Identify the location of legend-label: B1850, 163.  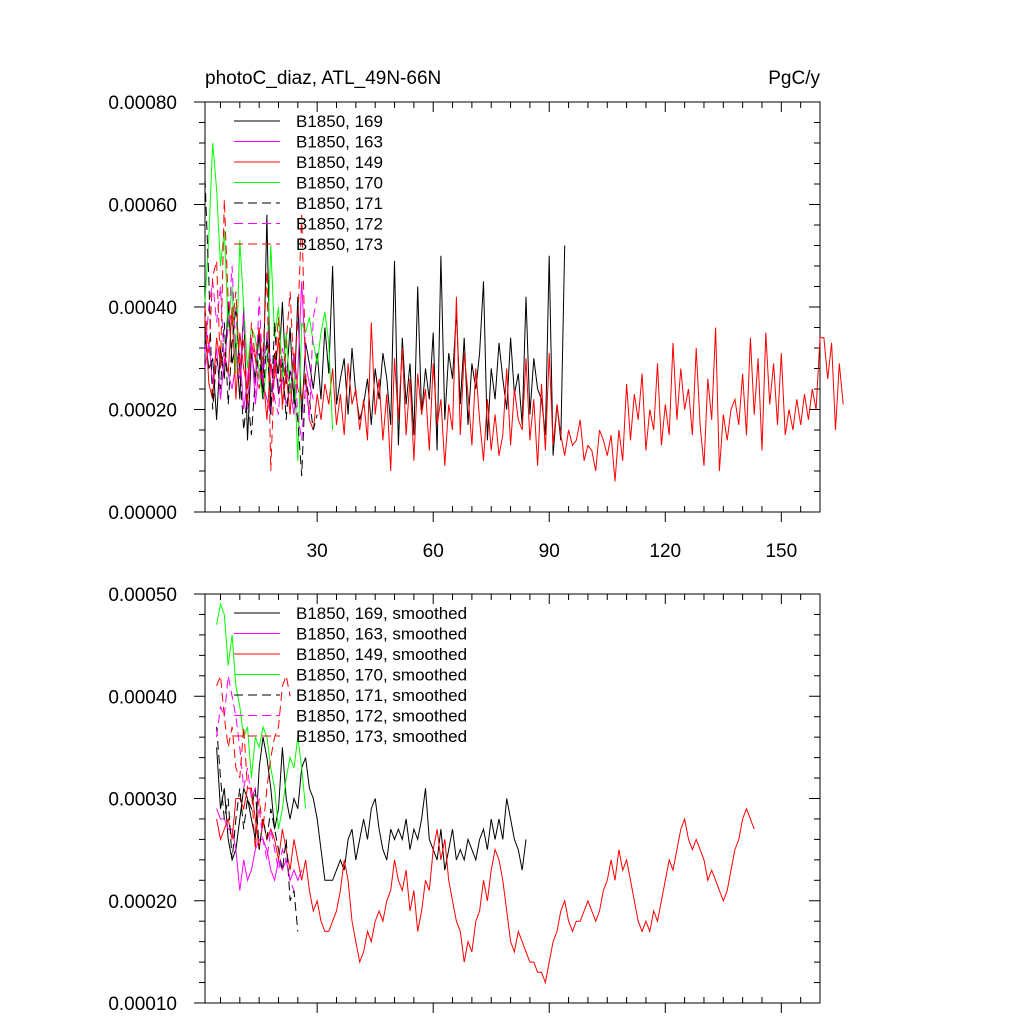
(339, 142).